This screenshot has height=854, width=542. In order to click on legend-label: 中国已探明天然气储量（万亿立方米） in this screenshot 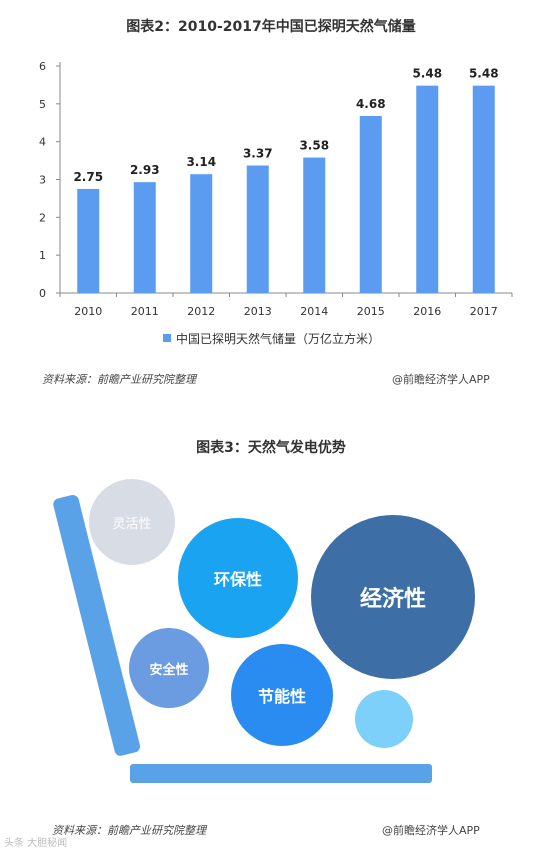, I will do `click(278, 338)`.